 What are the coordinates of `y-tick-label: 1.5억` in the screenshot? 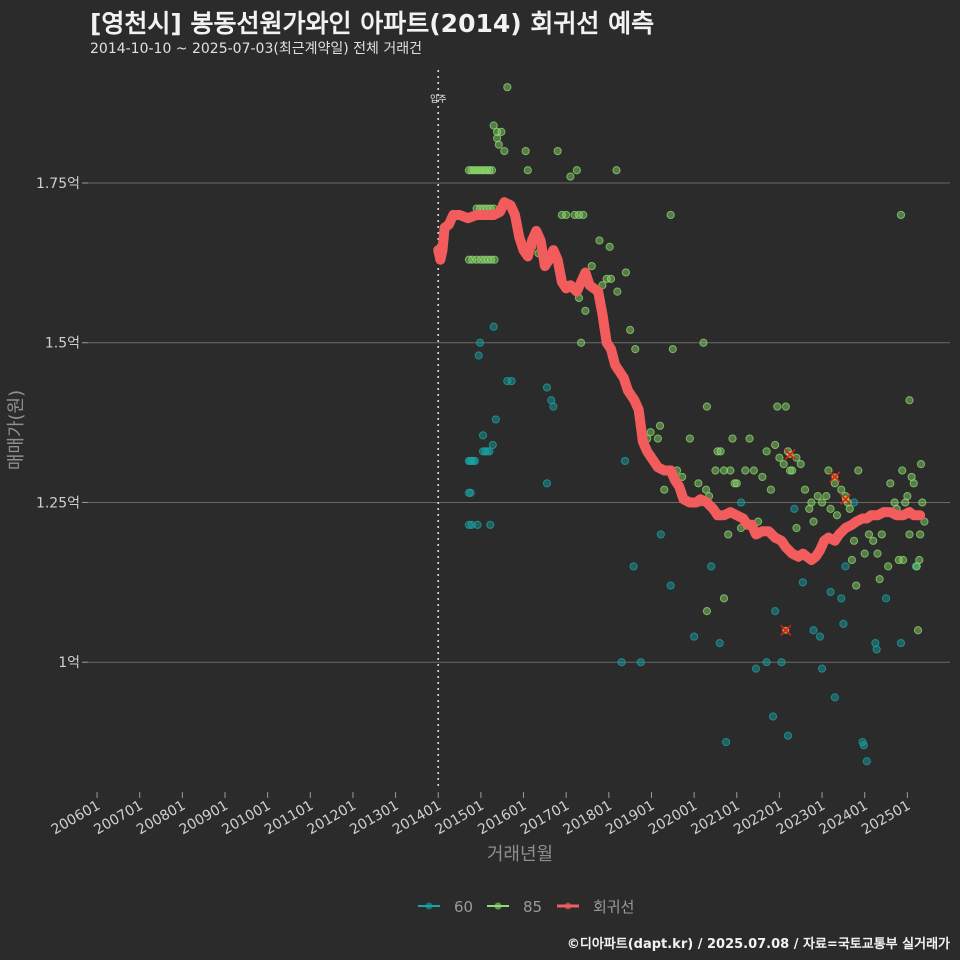 It's located at (62, 344).